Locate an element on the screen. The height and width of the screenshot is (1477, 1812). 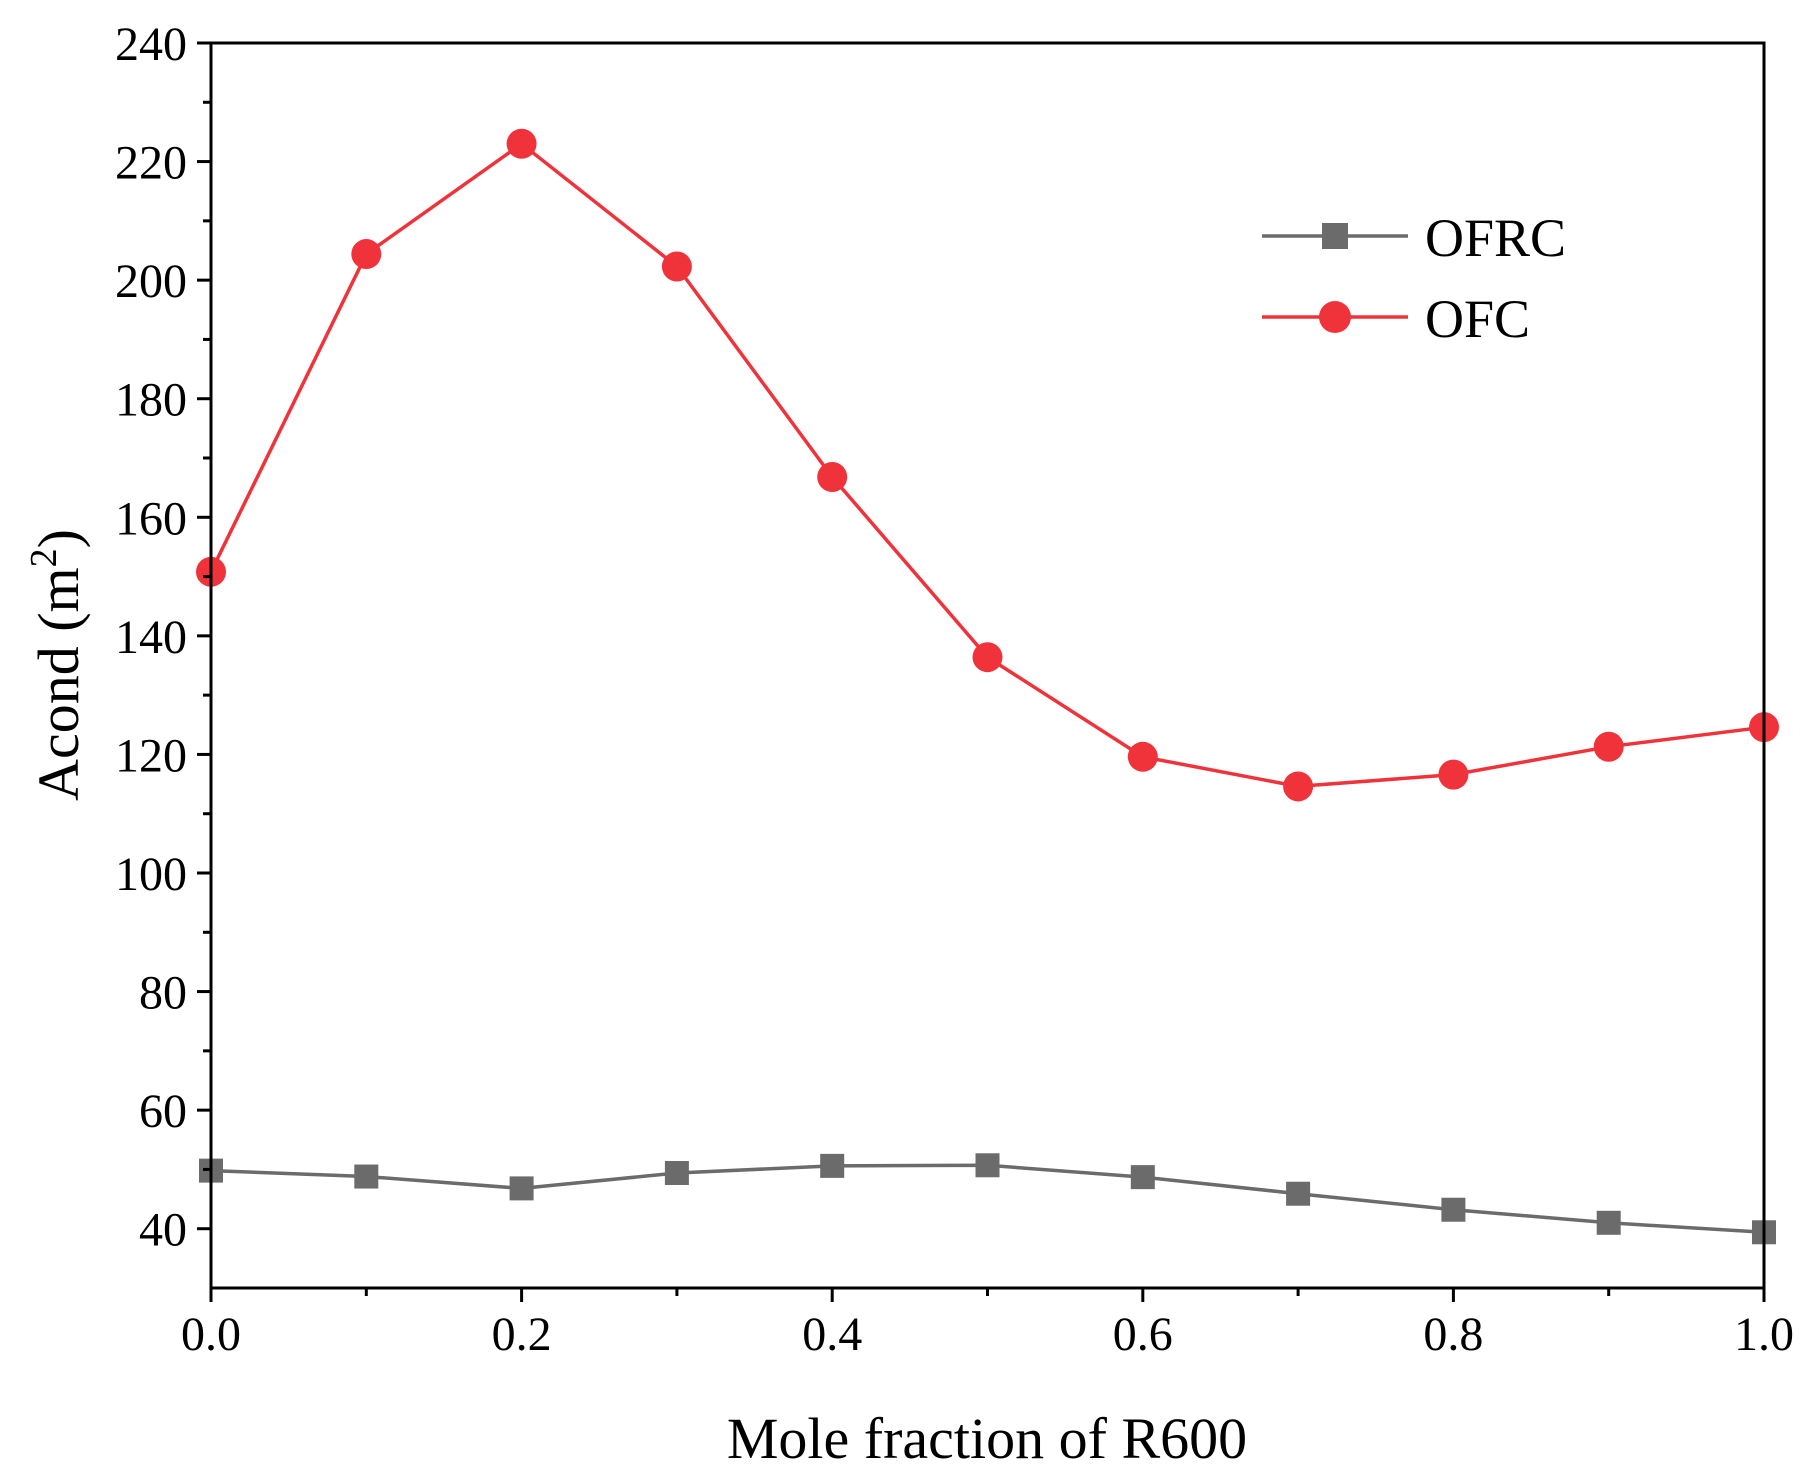
y-tick-label: 40 is located at coordinates (163, 1230).